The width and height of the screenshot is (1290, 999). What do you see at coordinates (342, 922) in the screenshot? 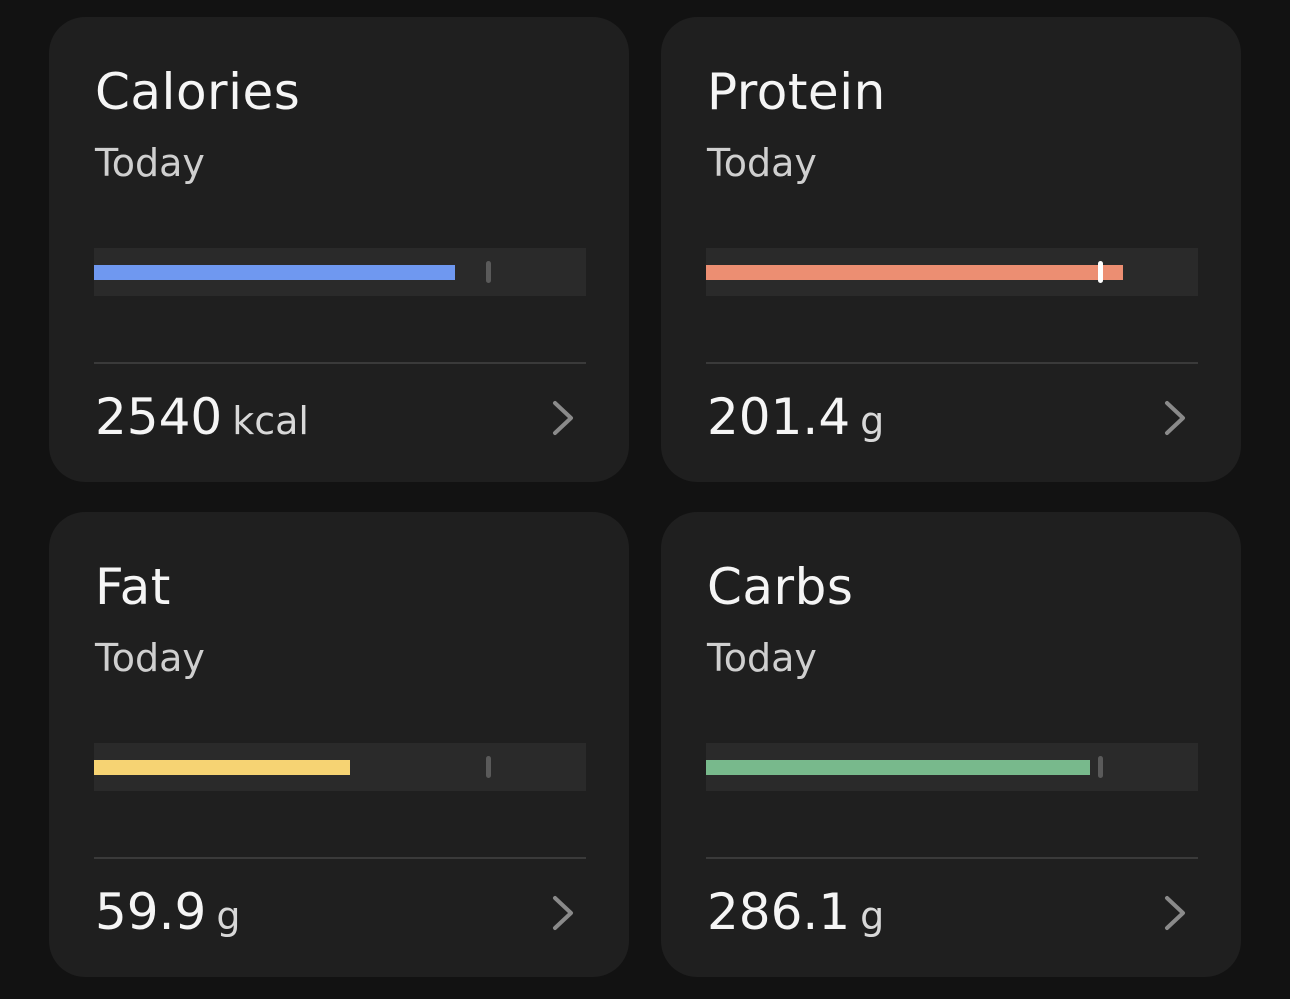
I see `value-row: 59.9 g` at bounding box center [342, 922].